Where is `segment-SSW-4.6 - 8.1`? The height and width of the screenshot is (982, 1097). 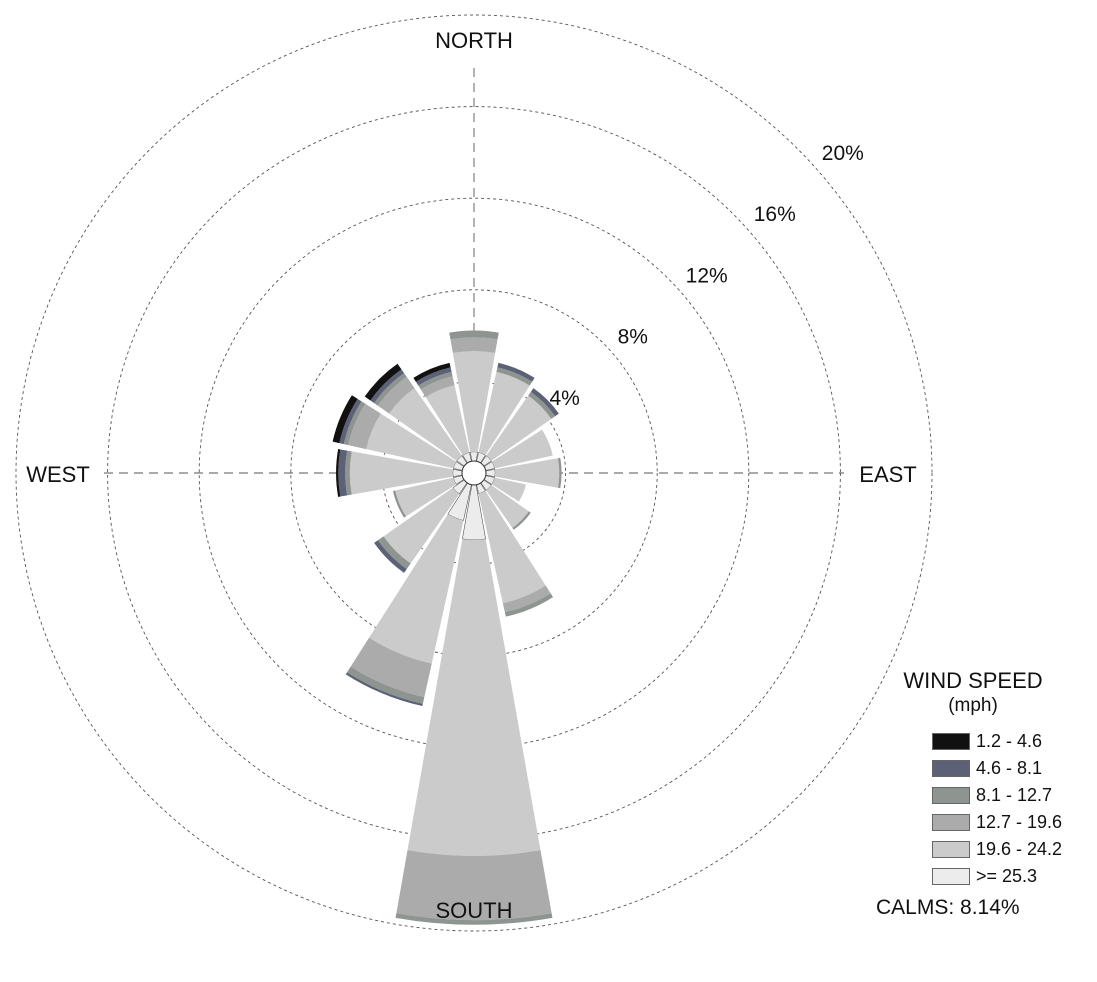
segment-SSW-4.6 - 8.1 is located at coordinates (384, 689).